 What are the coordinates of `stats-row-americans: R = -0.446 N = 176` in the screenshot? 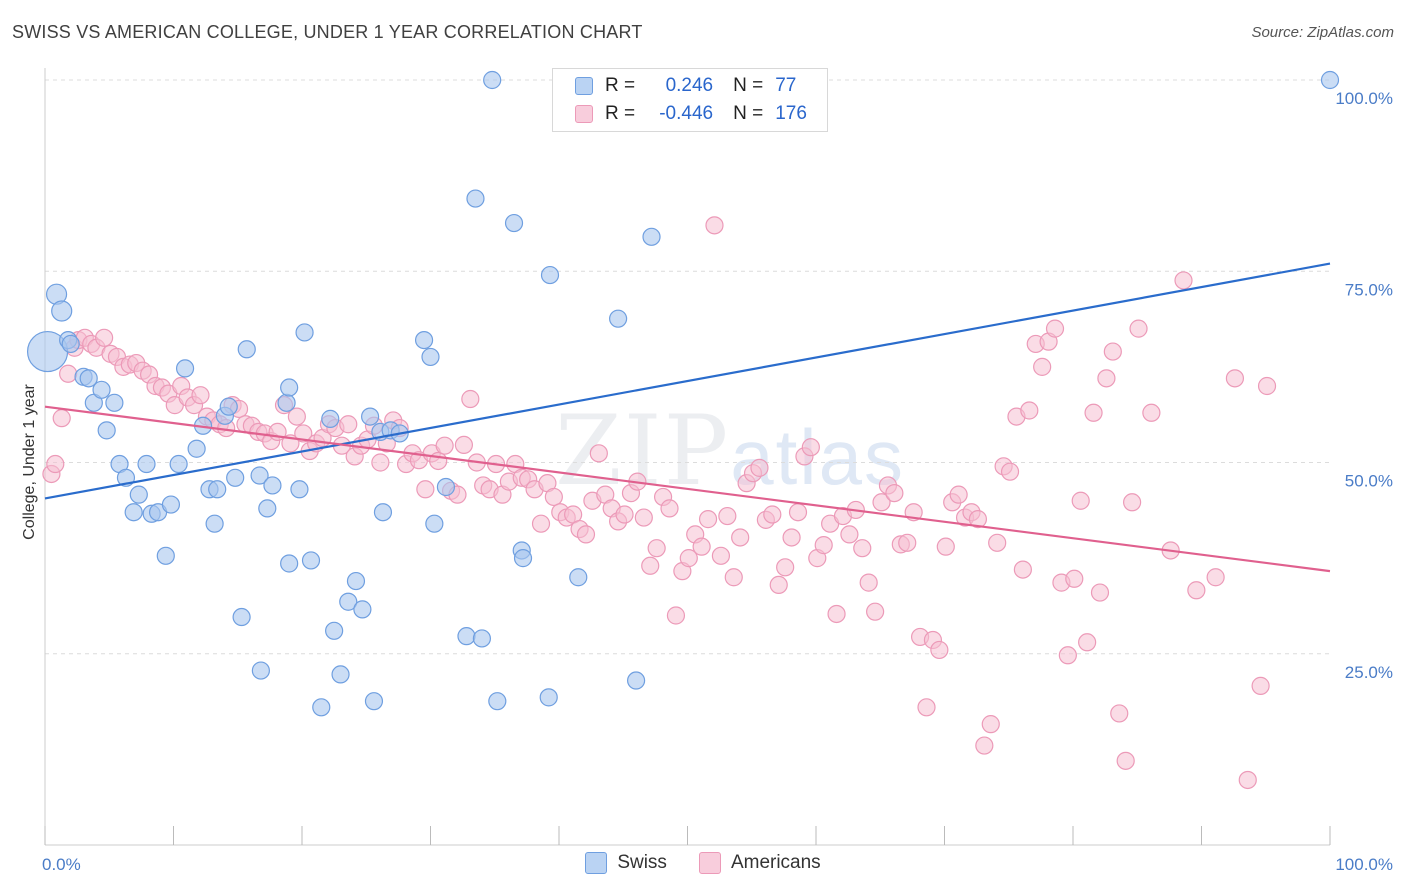 It's located at (691, 114).